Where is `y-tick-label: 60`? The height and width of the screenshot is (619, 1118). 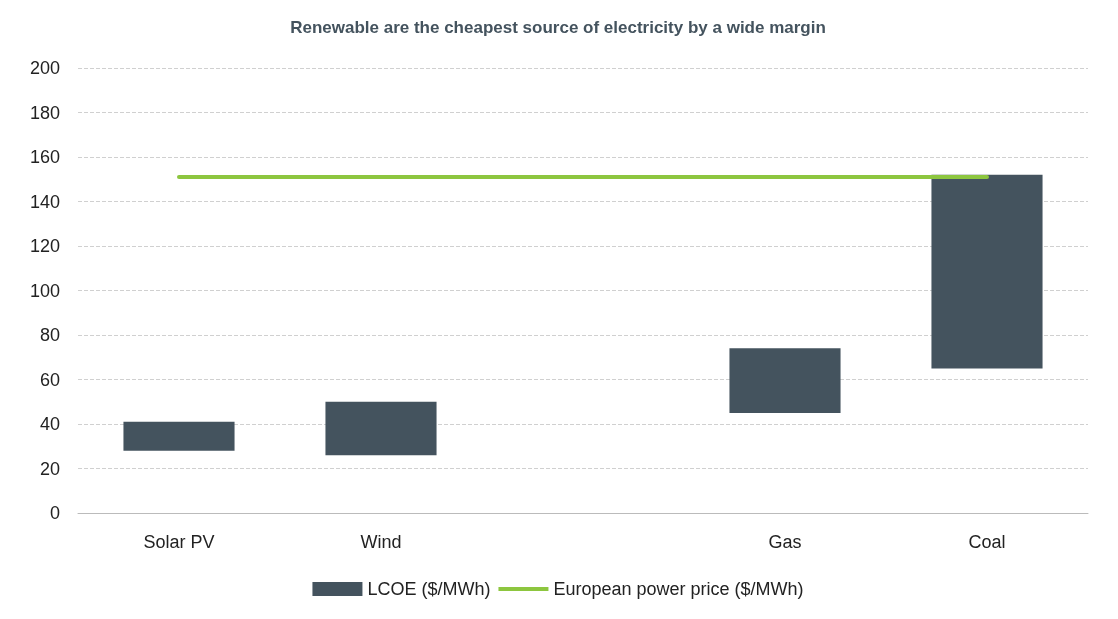
y-tick-label: 60 is located at coordinates (49, 379).